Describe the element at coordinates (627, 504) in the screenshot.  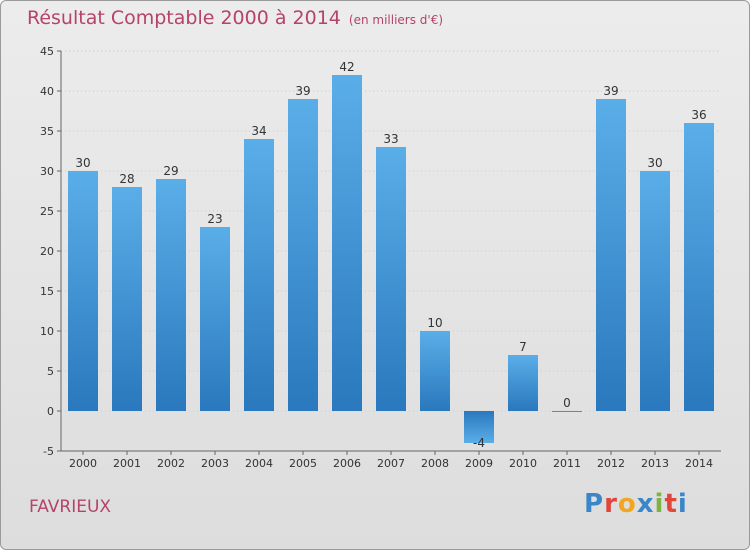
I see `logo-letter: o` at that location.